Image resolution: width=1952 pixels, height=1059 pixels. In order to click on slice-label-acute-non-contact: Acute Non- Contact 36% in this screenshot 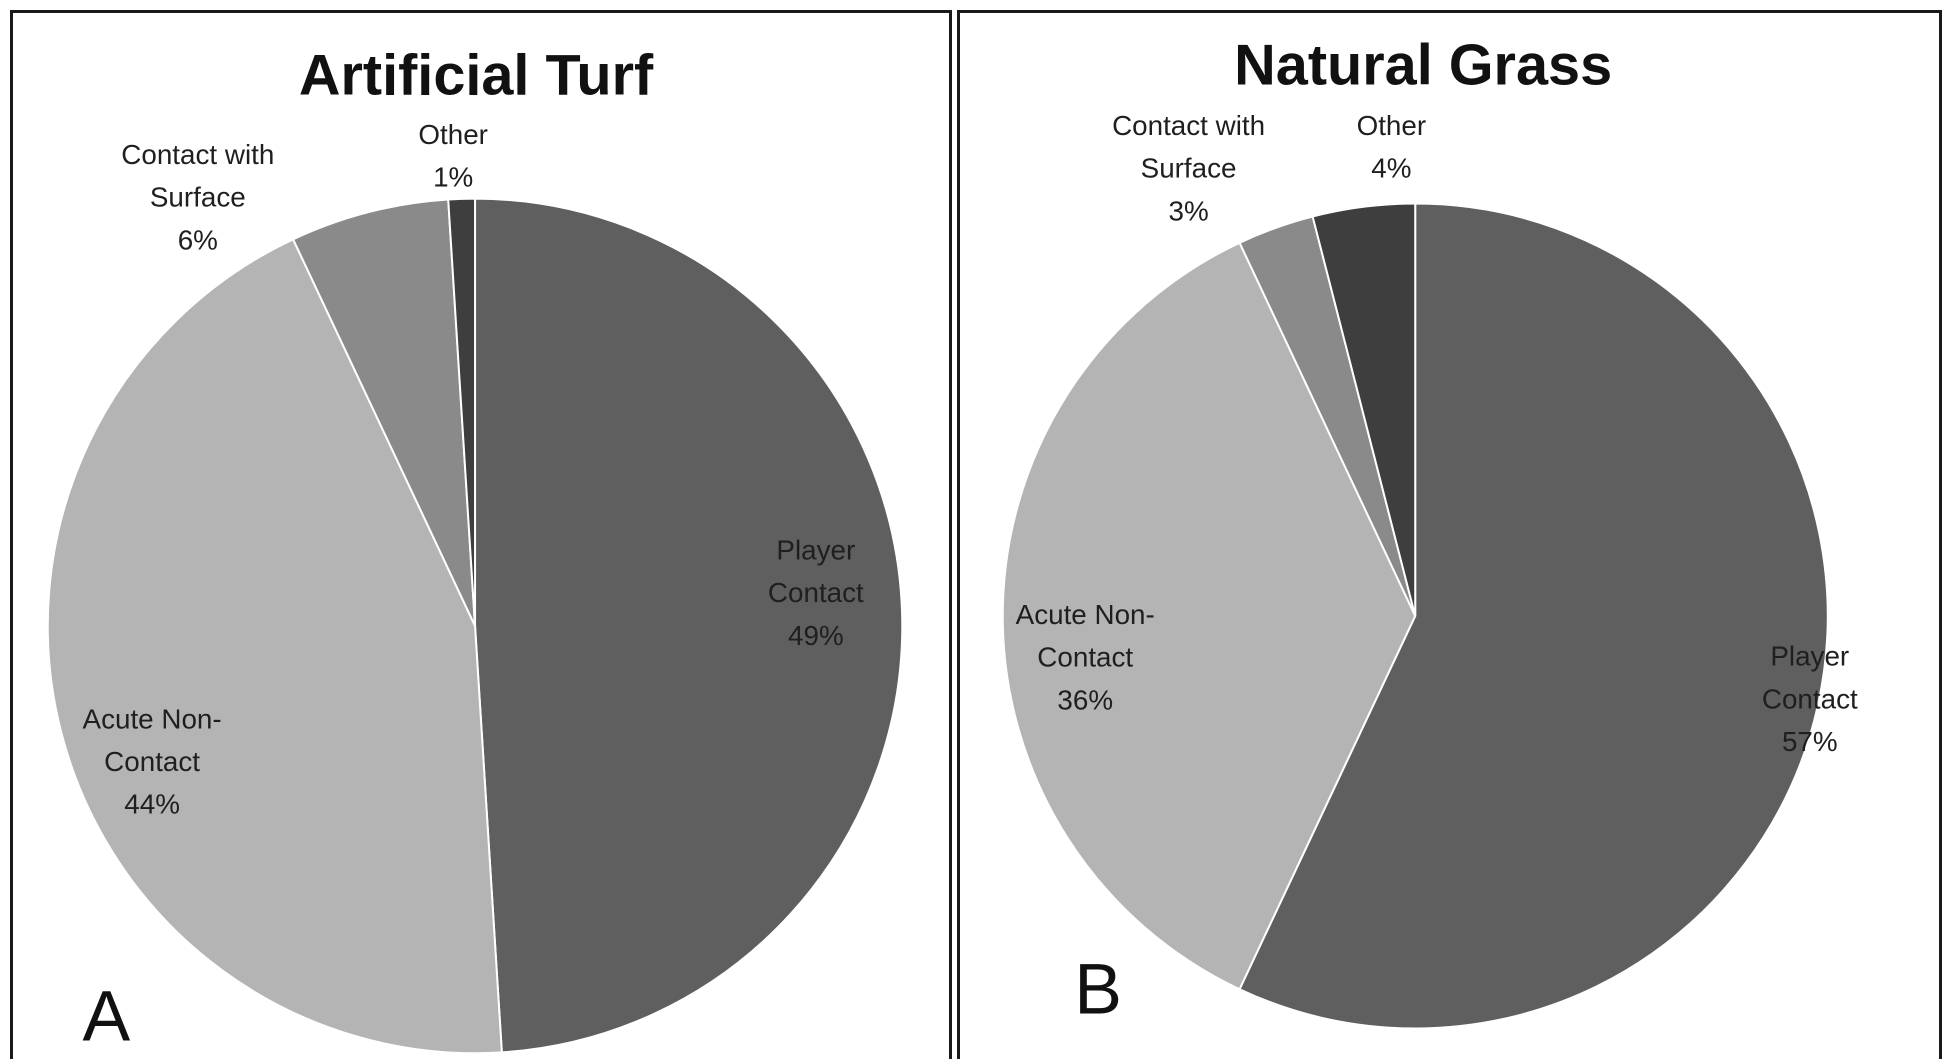, I will do `click(1085, 657)`.